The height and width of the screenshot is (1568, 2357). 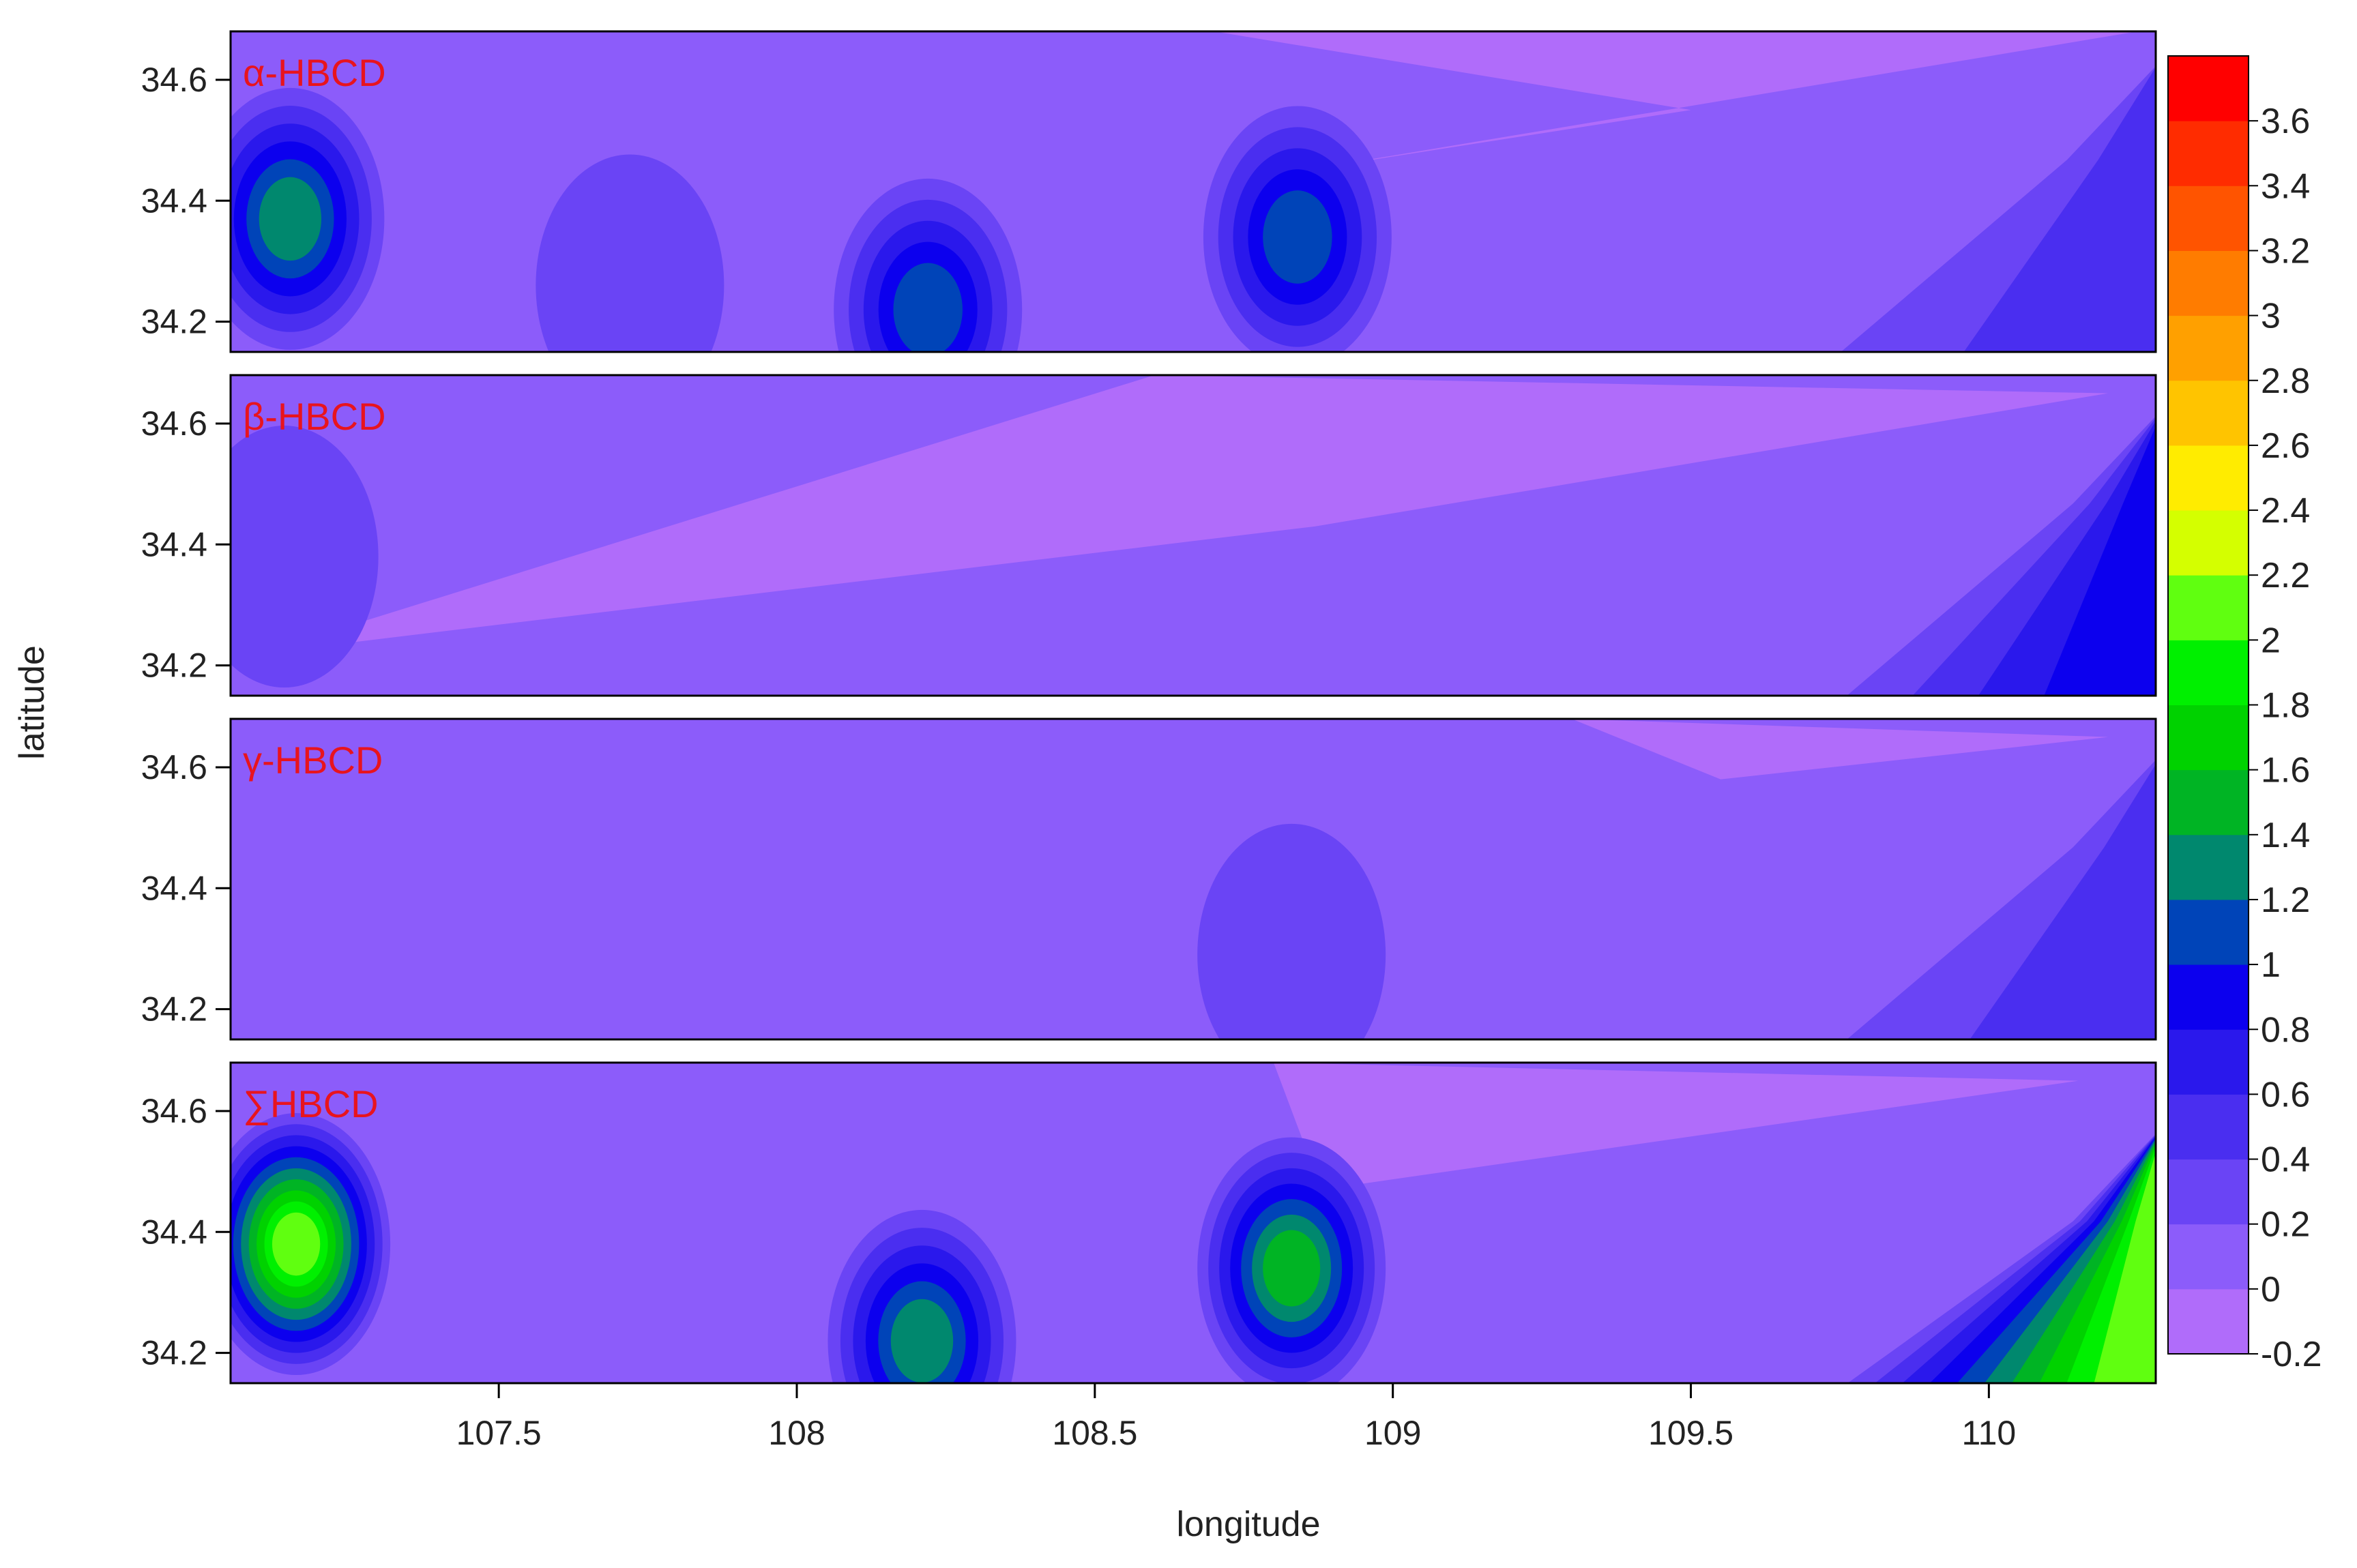 I want to click on x-tick-label: 108, so click(x=797, y=1433).